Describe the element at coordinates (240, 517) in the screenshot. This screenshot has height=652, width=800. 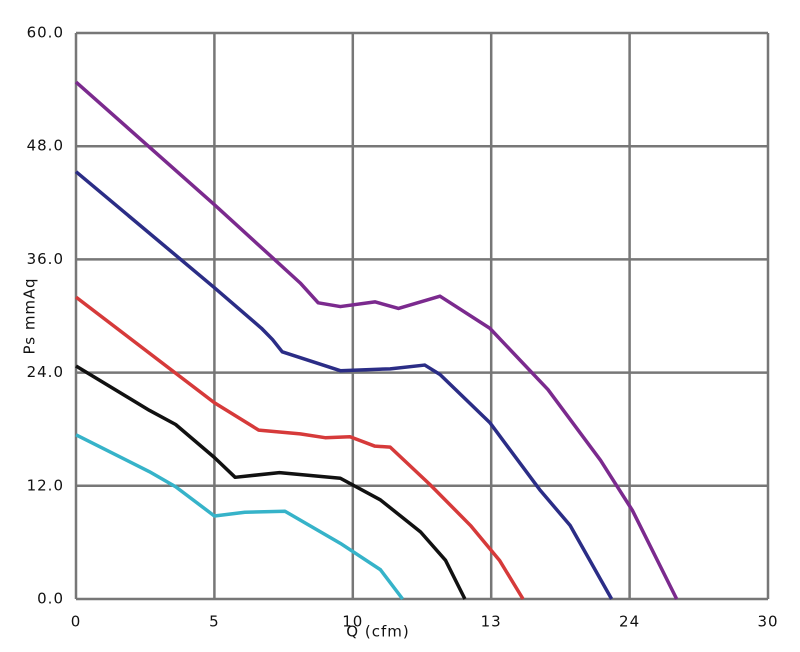
I see `curve` at that location.